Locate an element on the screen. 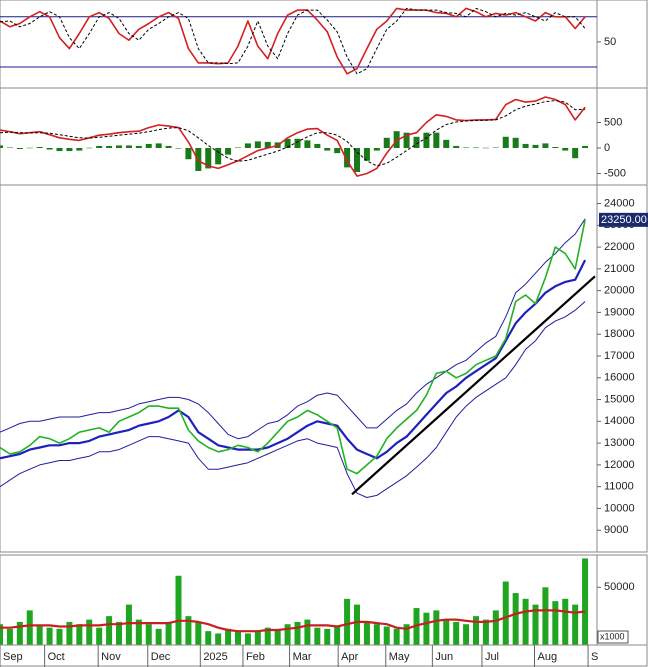 Image resolution: width=648 pixels, height=667 pixels. x-tick-label: Apr is located at coordinates (349, 657).